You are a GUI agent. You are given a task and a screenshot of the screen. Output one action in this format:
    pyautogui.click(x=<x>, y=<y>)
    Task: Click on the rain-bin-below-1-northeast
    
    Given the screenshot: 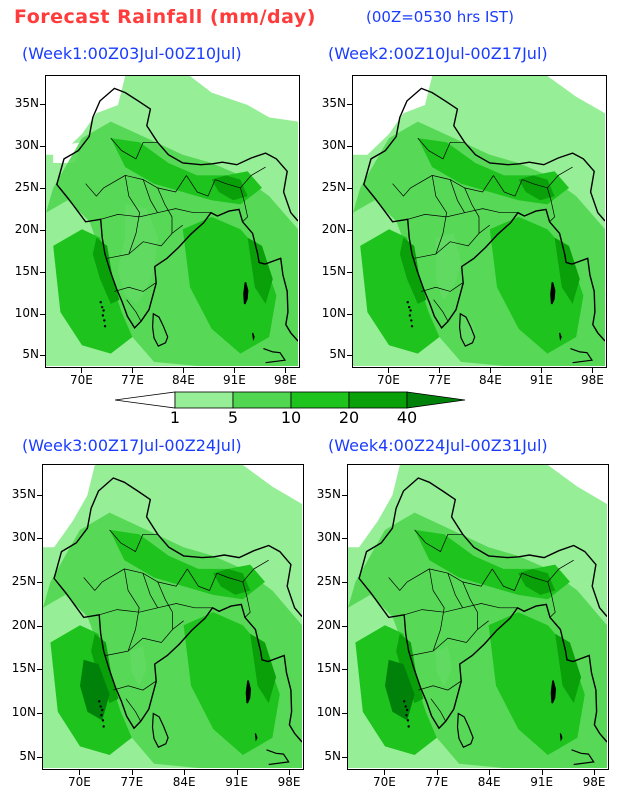 What is the action you would take?
    pyautogui.click(x=577, y=484)
    